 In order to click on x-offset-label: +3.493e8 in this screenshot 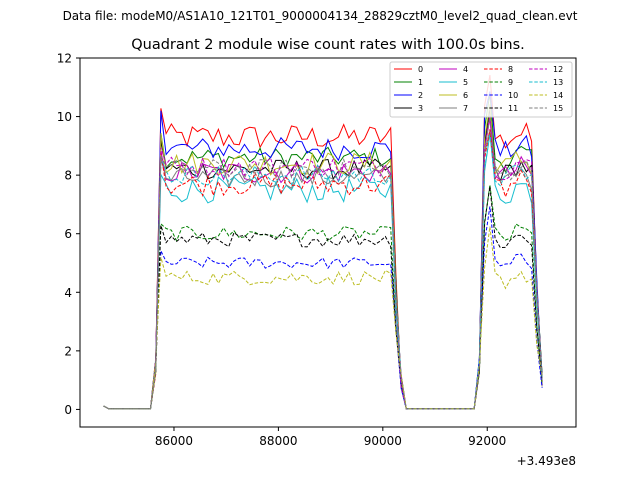, I will do `click(546, 461)`.